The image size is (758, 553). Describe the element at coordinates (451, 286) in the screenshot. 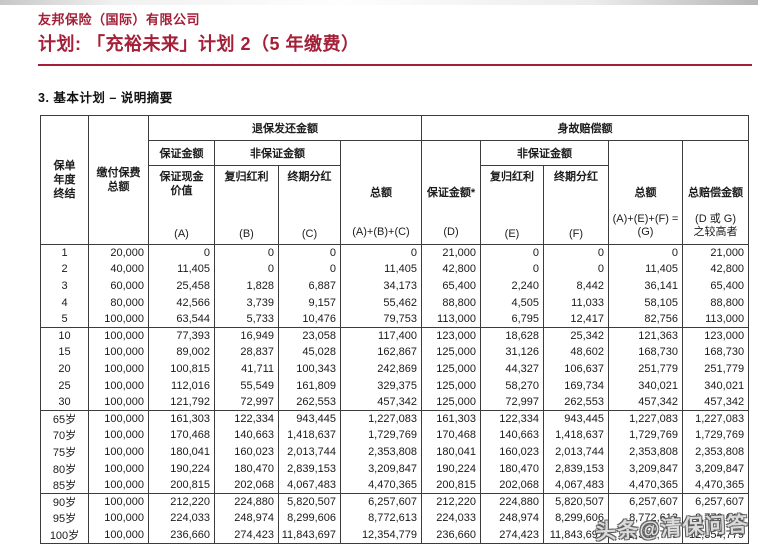

I see `cell-death-guaranteed-d: 65,400` at that location.